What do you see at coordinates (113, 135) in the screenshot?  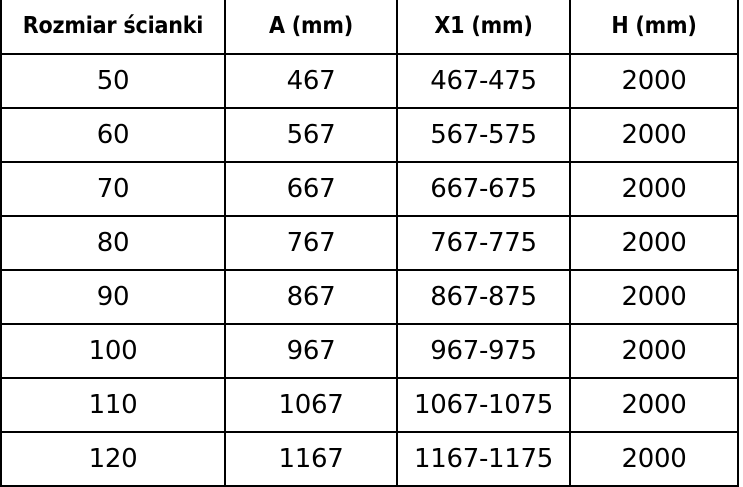 I see `cell-wall-size: 60` at bounding box center [113, 135].